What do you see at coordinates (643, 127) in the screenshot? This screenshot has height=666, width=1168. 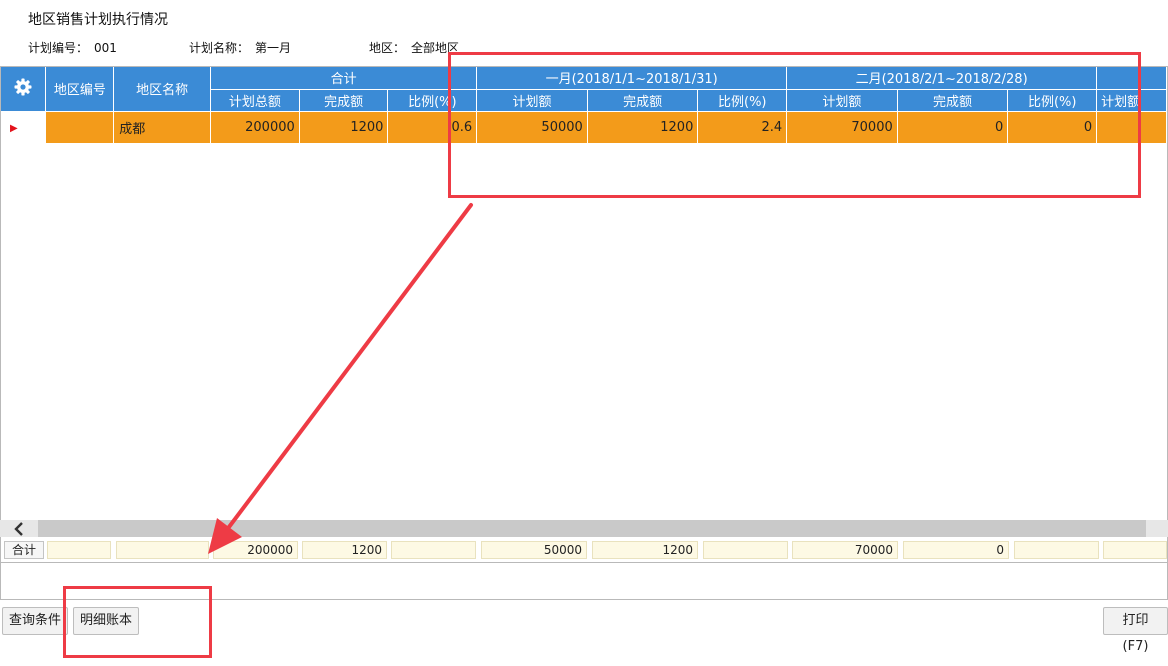 I see `cell-jan-completed: 1200` at bounding box center [643, 127].